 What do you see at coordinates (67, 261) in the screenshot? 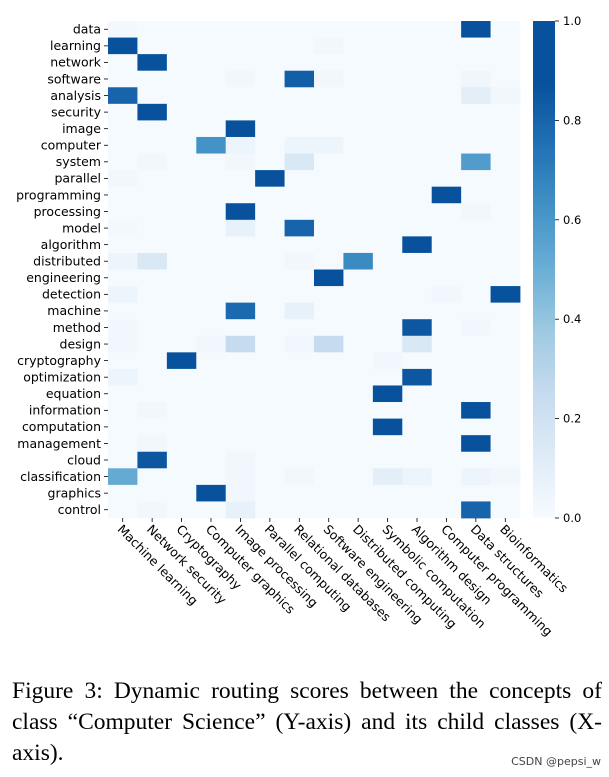
I see `y-label-distributed: distributed` at bounding box center [67, 261].